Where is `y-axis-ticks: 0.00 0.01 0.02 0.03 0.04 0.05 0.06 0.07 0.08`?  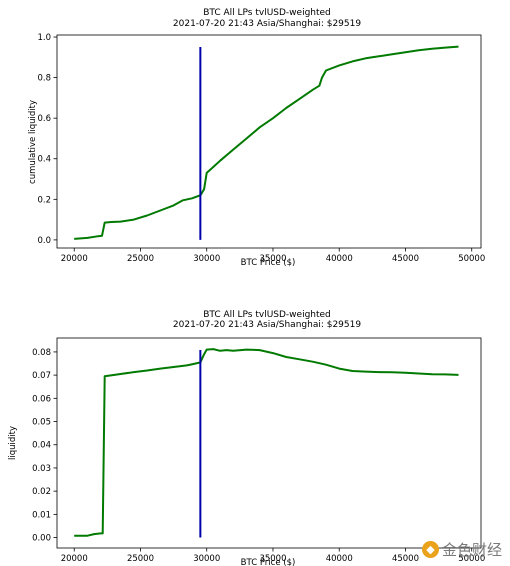
y-axis-ticks: 0.00 0.01 0.02 0.03 0.04 0.05 0.06 0.07 0.08 is located at coordinates (44, 446).